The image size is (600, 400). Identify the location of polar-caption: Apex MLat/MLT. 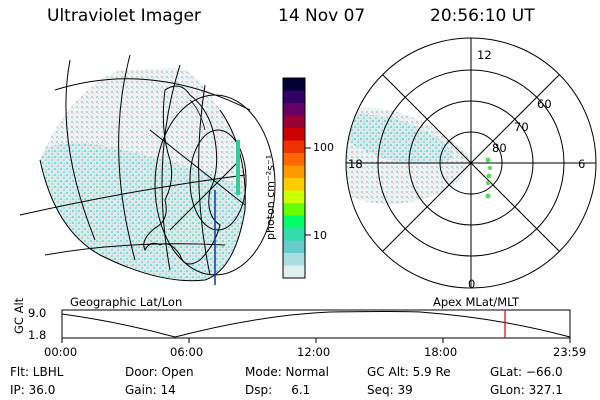
(476, 302).